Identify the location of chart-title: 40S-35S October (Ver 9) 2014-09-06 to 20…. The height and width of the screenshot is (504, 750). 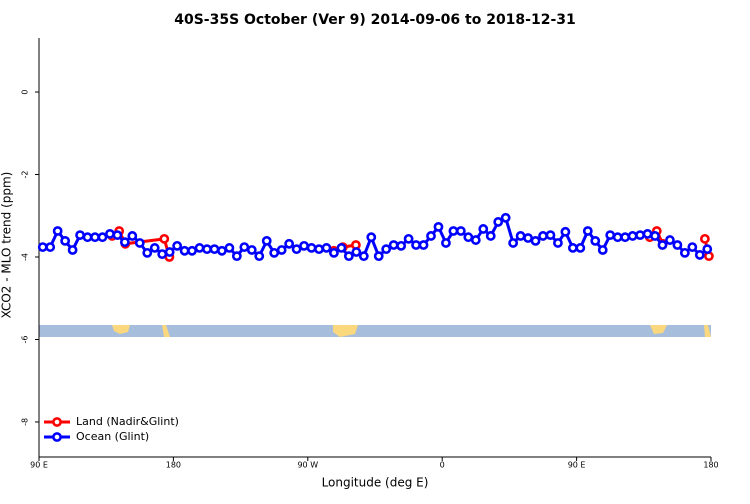
(375, 20).